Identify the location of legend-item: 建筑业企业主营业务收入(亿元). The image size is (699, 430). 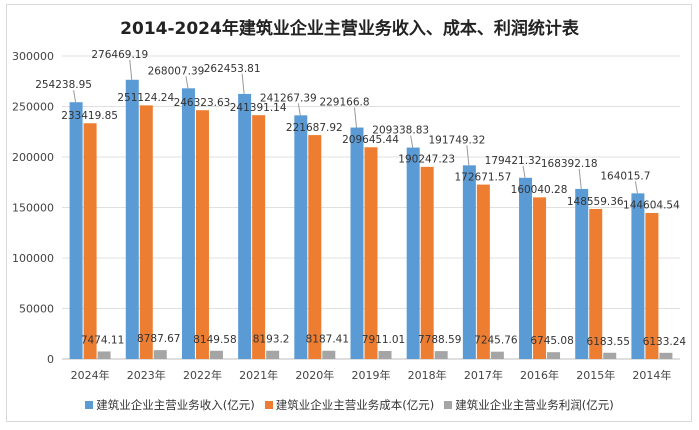
(170, 405).